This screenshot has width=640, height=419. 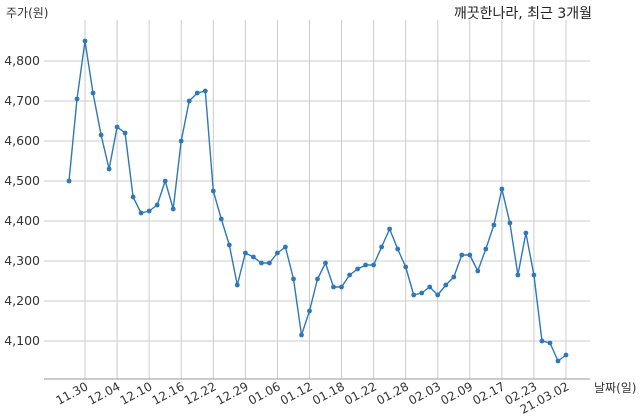 I want to click on x-tick-label: 12.29, so click(x=232, y=393).